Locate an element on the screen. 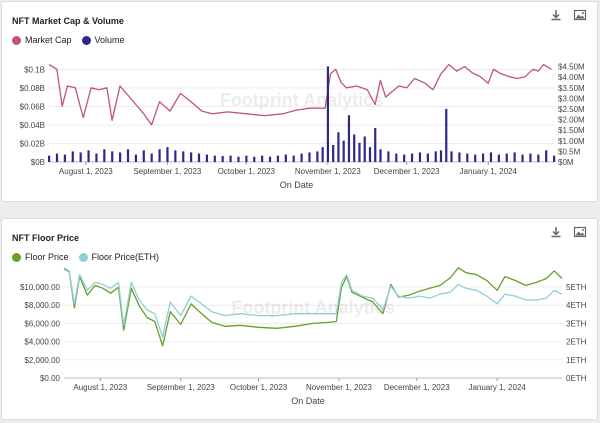 The width and height of the screenshot is (600, 423). y-tick-label-left: $0.02B is located at coordinates (32, 144).